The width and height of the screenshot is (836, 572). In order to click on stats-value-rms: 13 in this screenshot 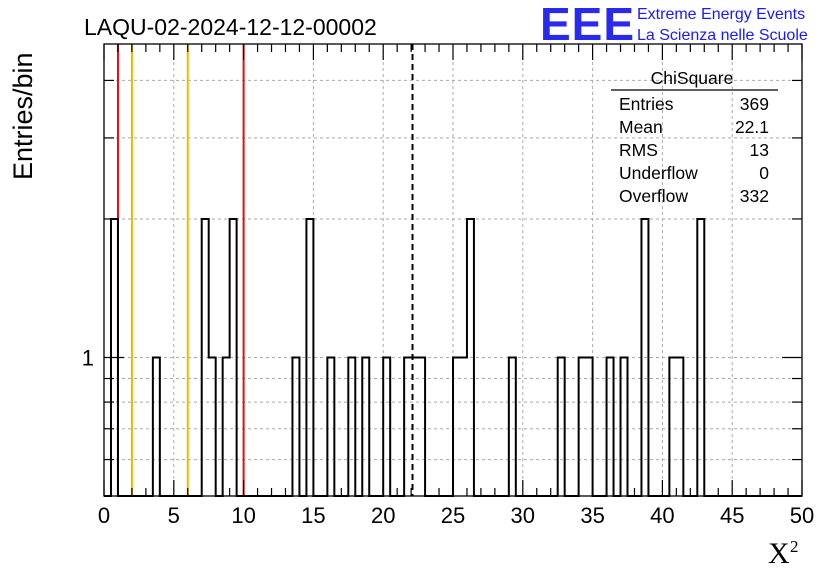, I will do `click(759, 150)`.